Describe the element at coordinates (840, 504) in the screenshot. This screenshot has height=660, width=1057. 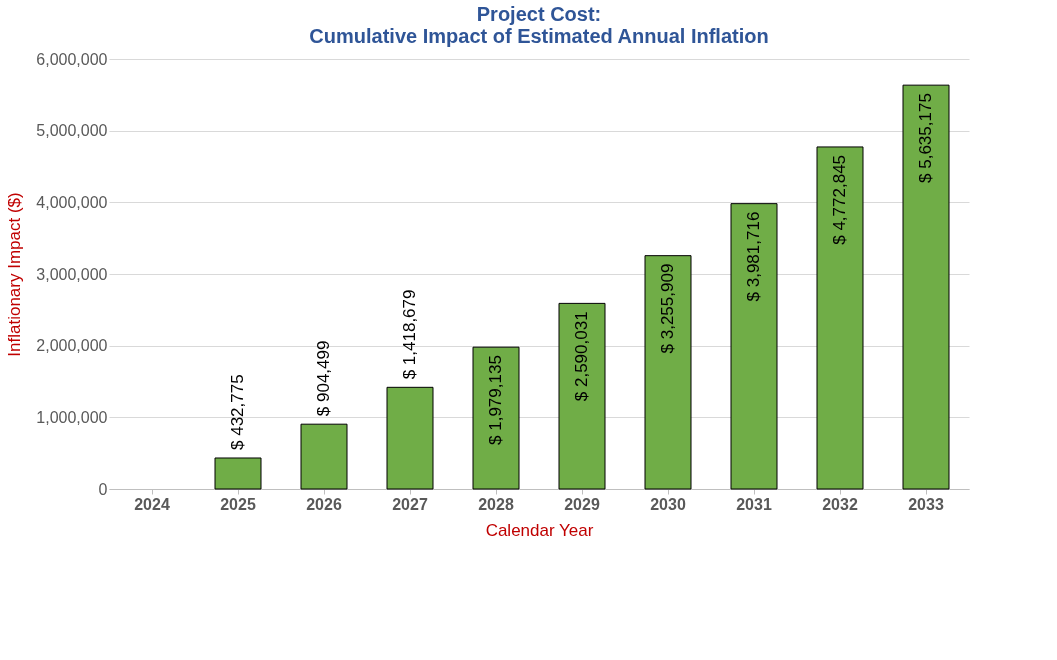
I see `x-tick-label: 2032` at that location.